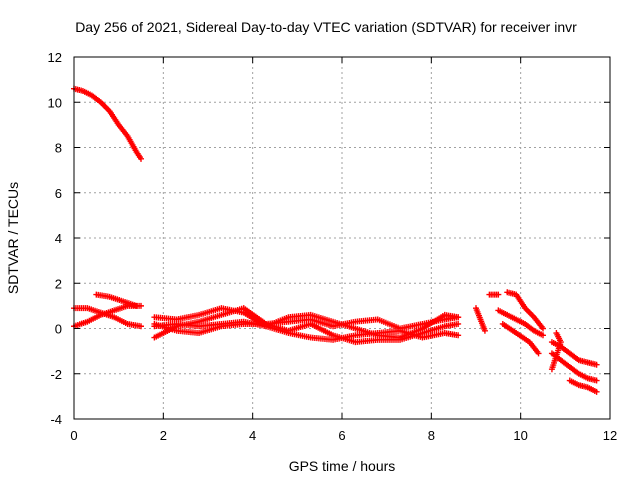  What do you see at coordinates (55, 102) in the screenshot?
I see `y-tick-label: 10` at bounding box center [55, 102].